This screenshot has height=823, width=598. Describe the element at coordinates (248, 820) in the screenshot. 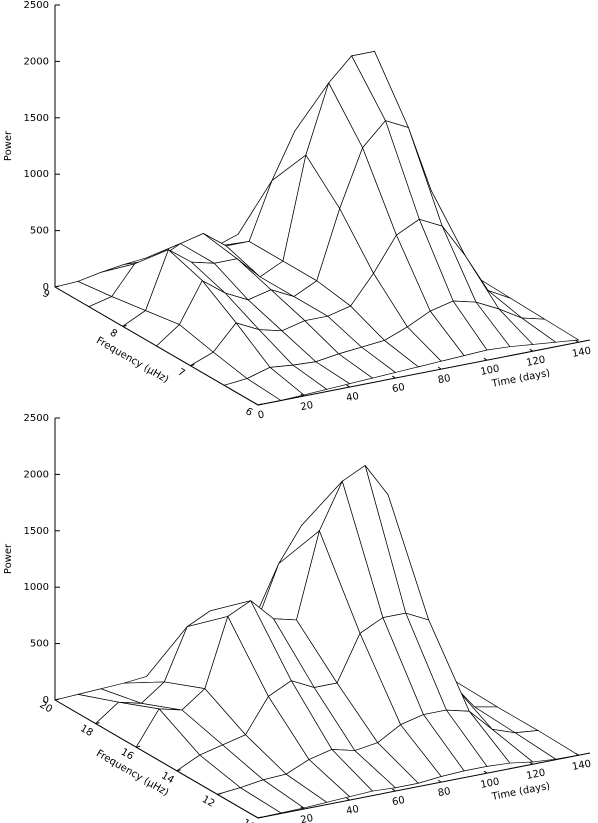

I see `y-tick-label: 10` at that location.